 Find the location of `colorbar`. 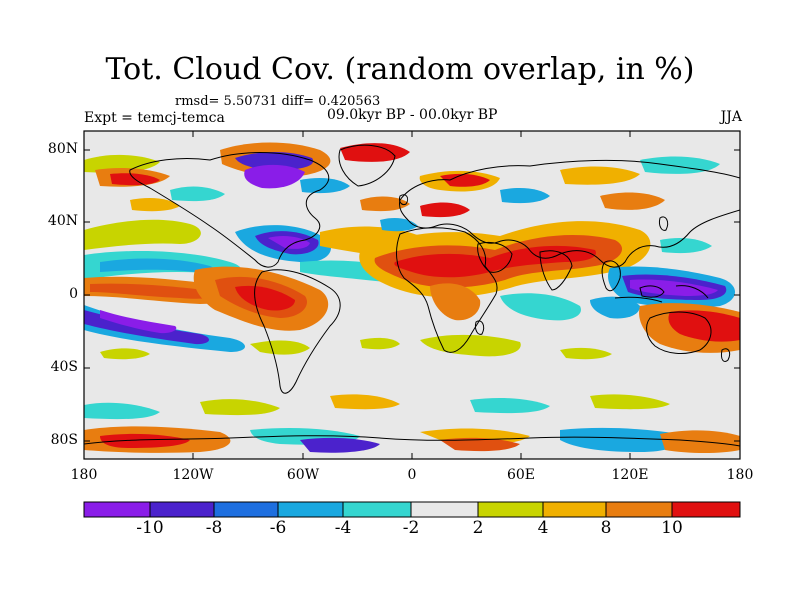

colorbar is located at coordinates (412, 509).